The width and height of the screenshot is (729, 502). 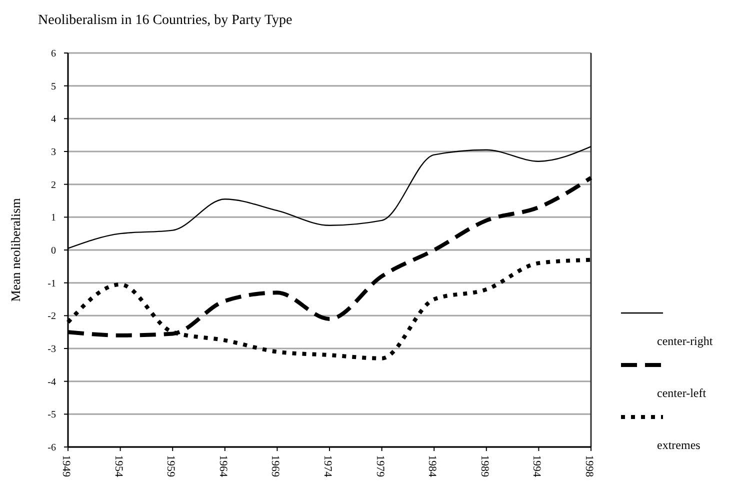 What do you see at coordinates (484, 466) in the screenshot?
I see `x-tick-label: 1989` at bounding box center [484, 466].